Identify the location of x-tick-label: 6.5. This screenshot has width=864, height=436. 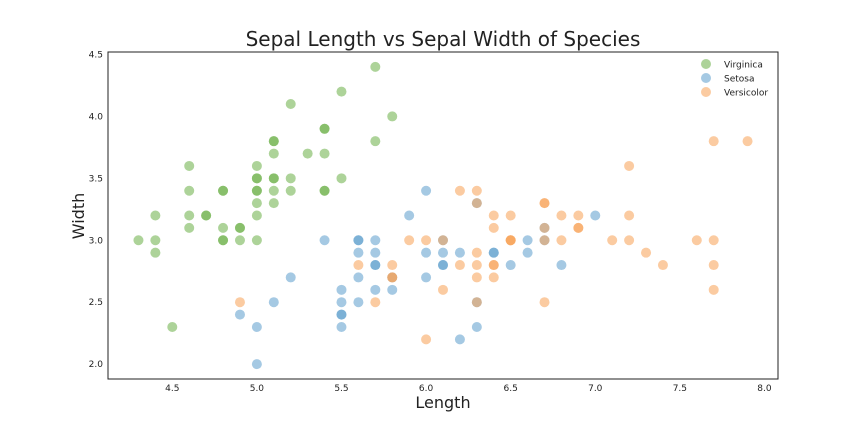
(511, 389).